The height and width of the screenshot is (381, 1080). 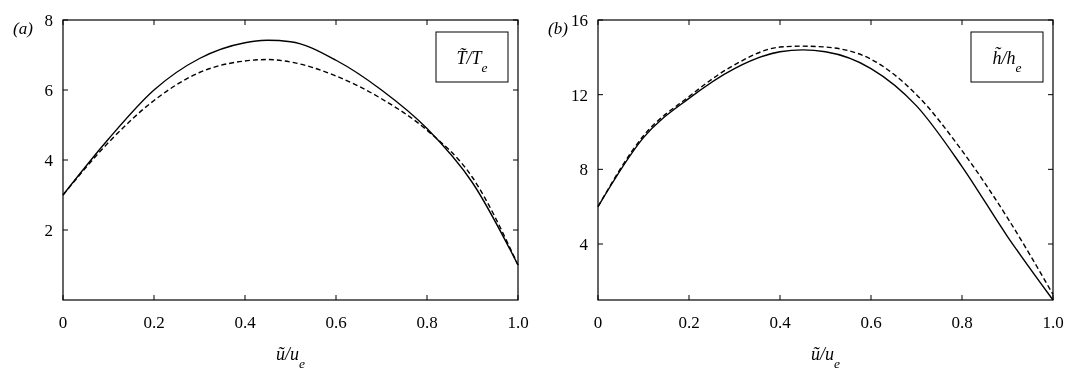 I want to click on y-tick-label: 12, so click(x=579, y=95).